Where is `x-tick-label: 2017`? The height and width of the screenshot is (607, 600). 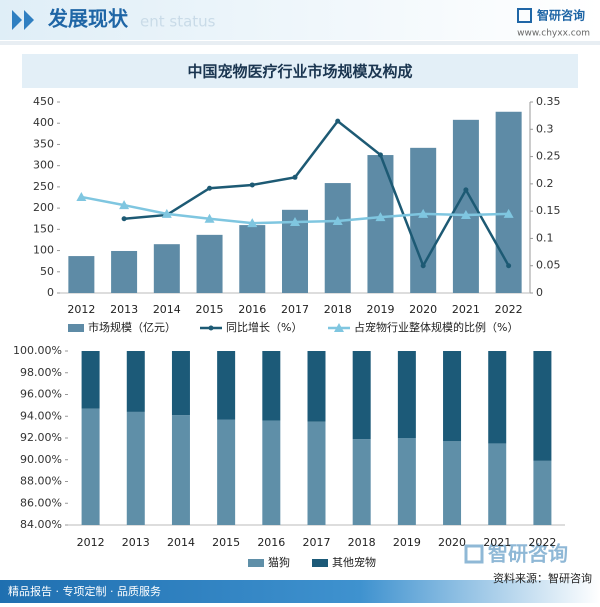 x-tick-label: 2017 is located at coordinates (295, 309).